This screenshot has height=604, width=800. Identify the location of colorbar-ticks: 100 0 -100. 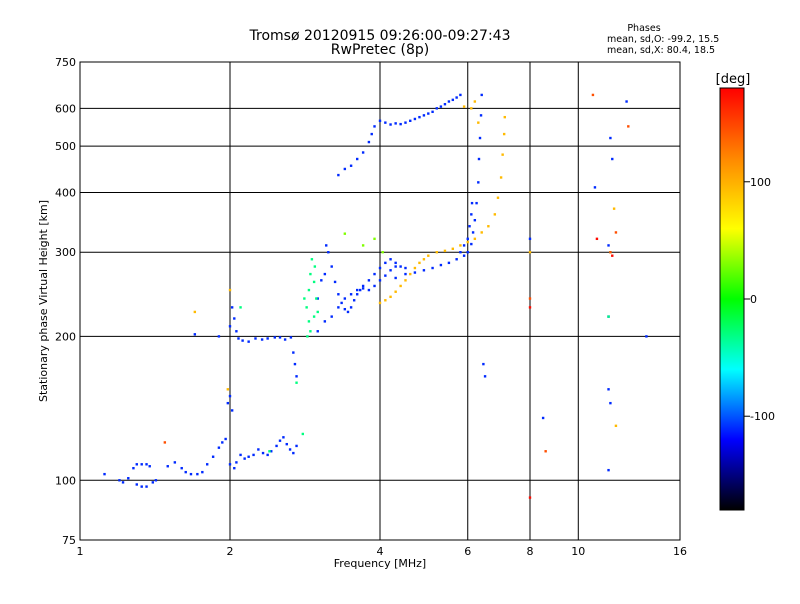
(759, 299).